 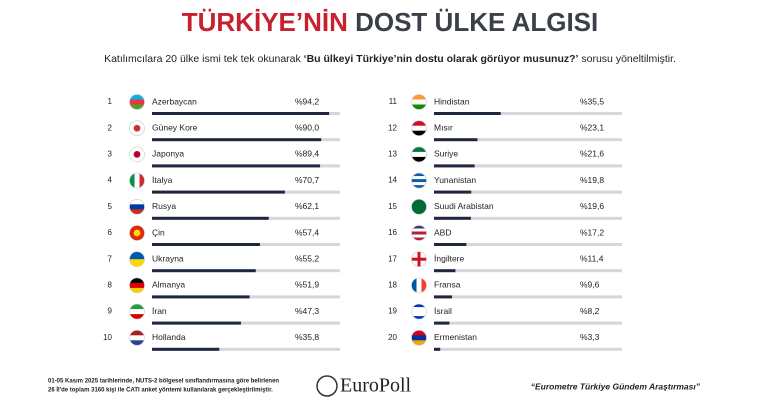 What do you see at coordinates (392, 337) in the screenshot?
I see `rank: 20` at bounding box center [392, 337].